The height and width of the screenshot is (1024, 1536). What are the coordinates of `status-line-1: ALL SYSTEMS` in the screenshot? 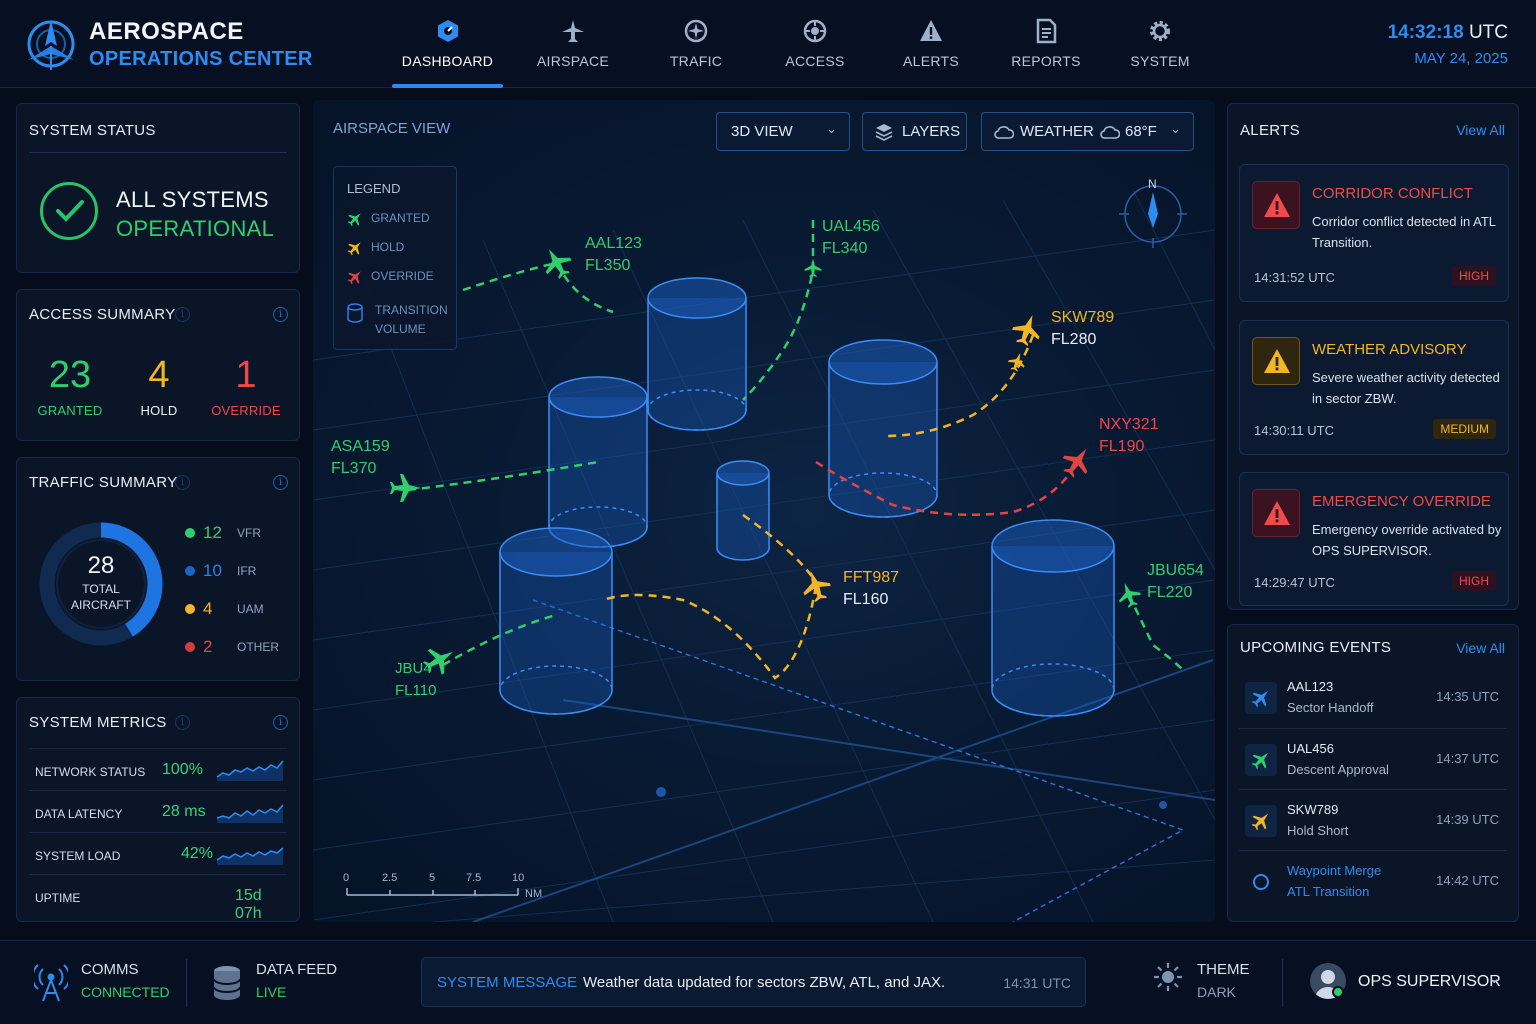 It's located at (192, 199).